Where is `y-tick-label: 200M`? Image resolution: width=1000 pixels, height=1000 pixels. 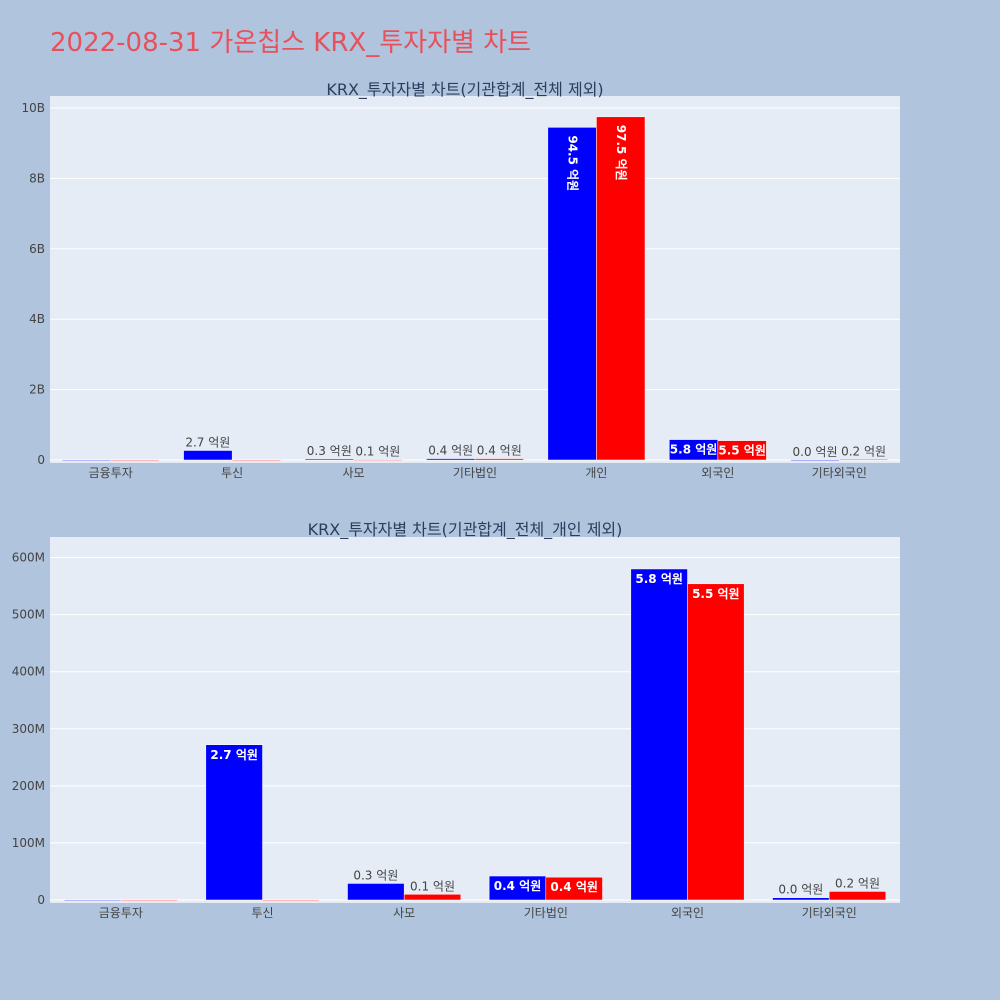
y-tick-label: 200M is located at coordinates (28, 786).